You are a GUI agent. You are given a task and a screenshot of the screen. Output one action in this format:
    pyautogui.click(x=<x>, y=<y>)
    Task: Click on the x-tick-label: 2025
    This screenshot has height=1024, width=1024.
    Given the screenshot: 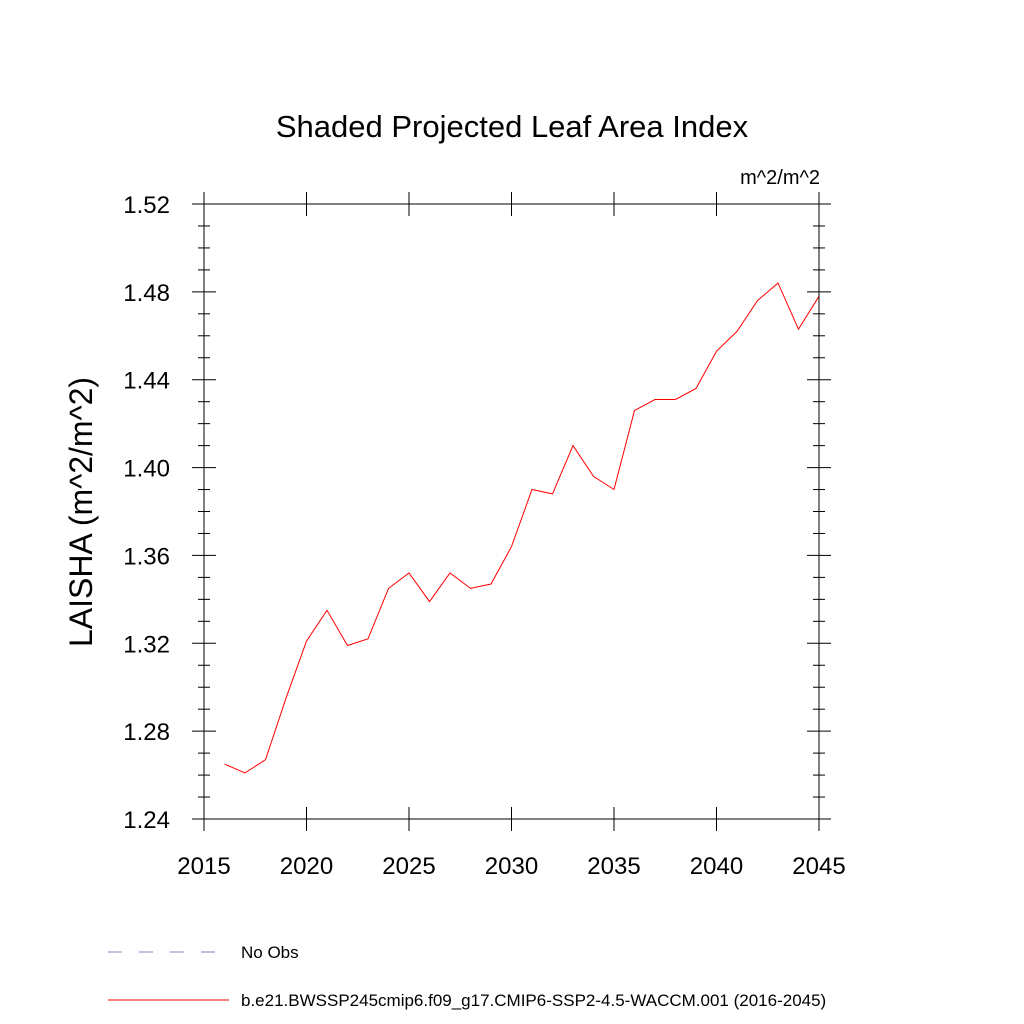 What is the action you would take?
    pyautogui.click(x=408, y=866)
    